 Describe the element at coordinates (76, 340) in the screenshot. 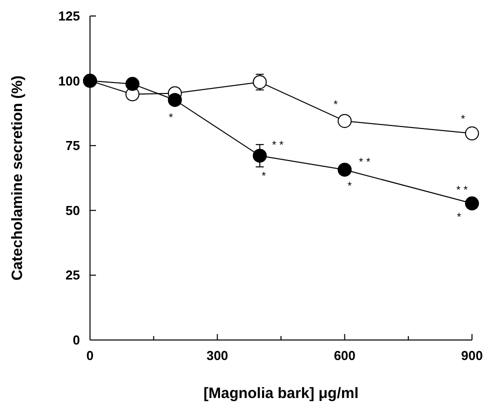

I see `y-tick-label: 0` at that location.